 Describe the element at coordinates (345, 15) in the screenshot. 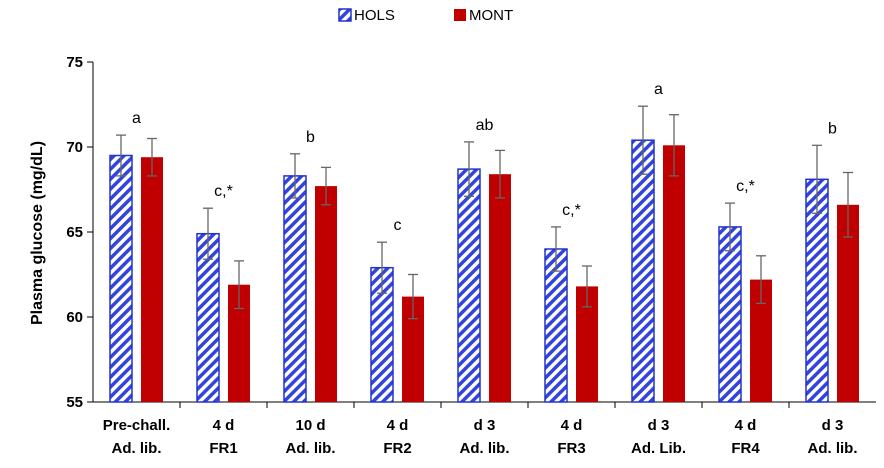

I see `legend-swatch-hols` at that location.